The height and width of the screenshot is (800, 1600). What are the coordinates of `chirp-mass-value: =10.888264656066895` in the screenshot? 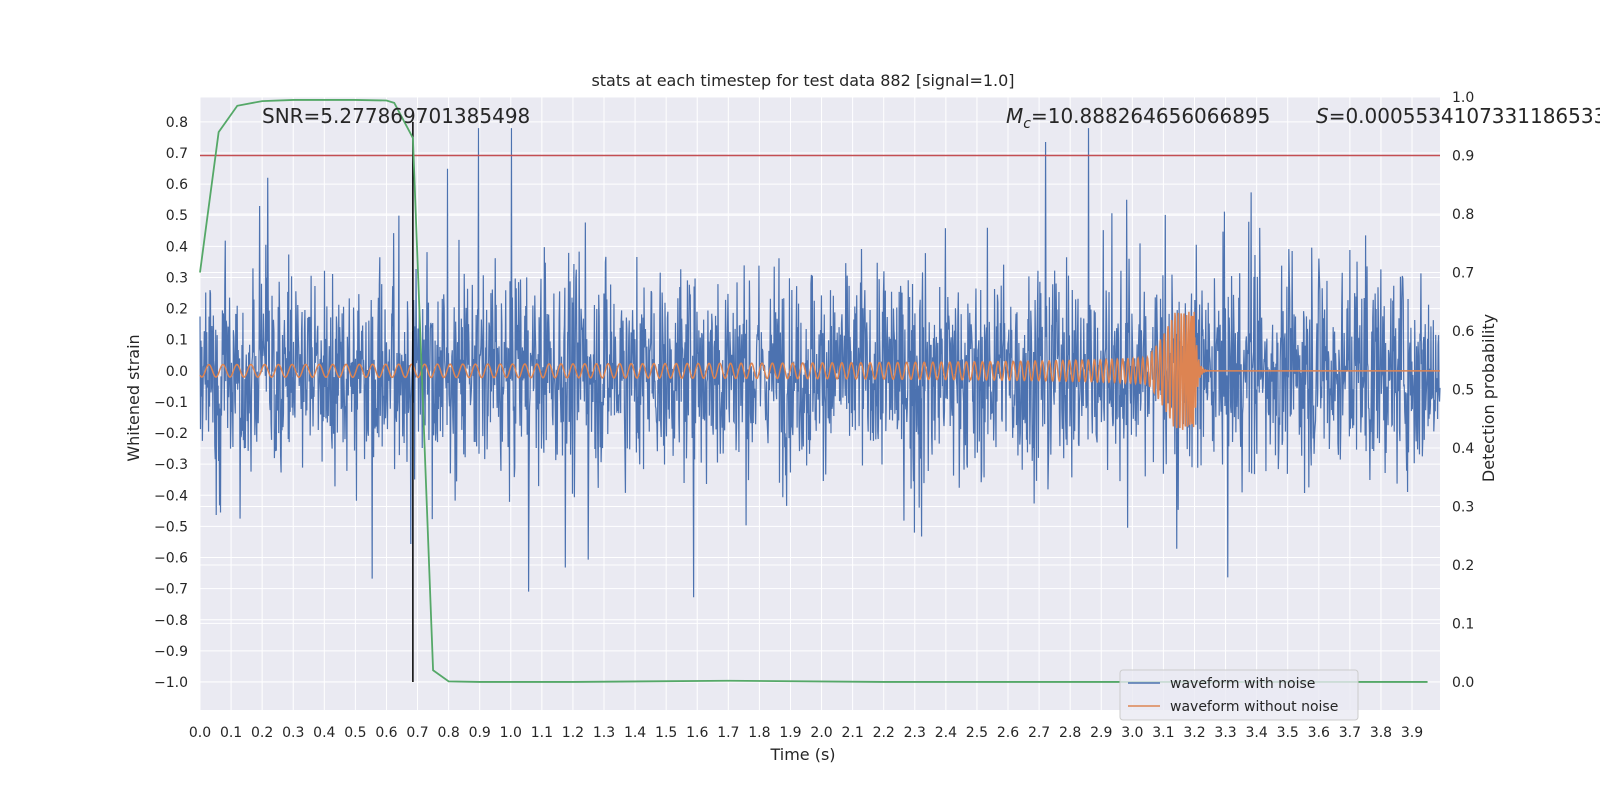 It's located at (1150, 116).